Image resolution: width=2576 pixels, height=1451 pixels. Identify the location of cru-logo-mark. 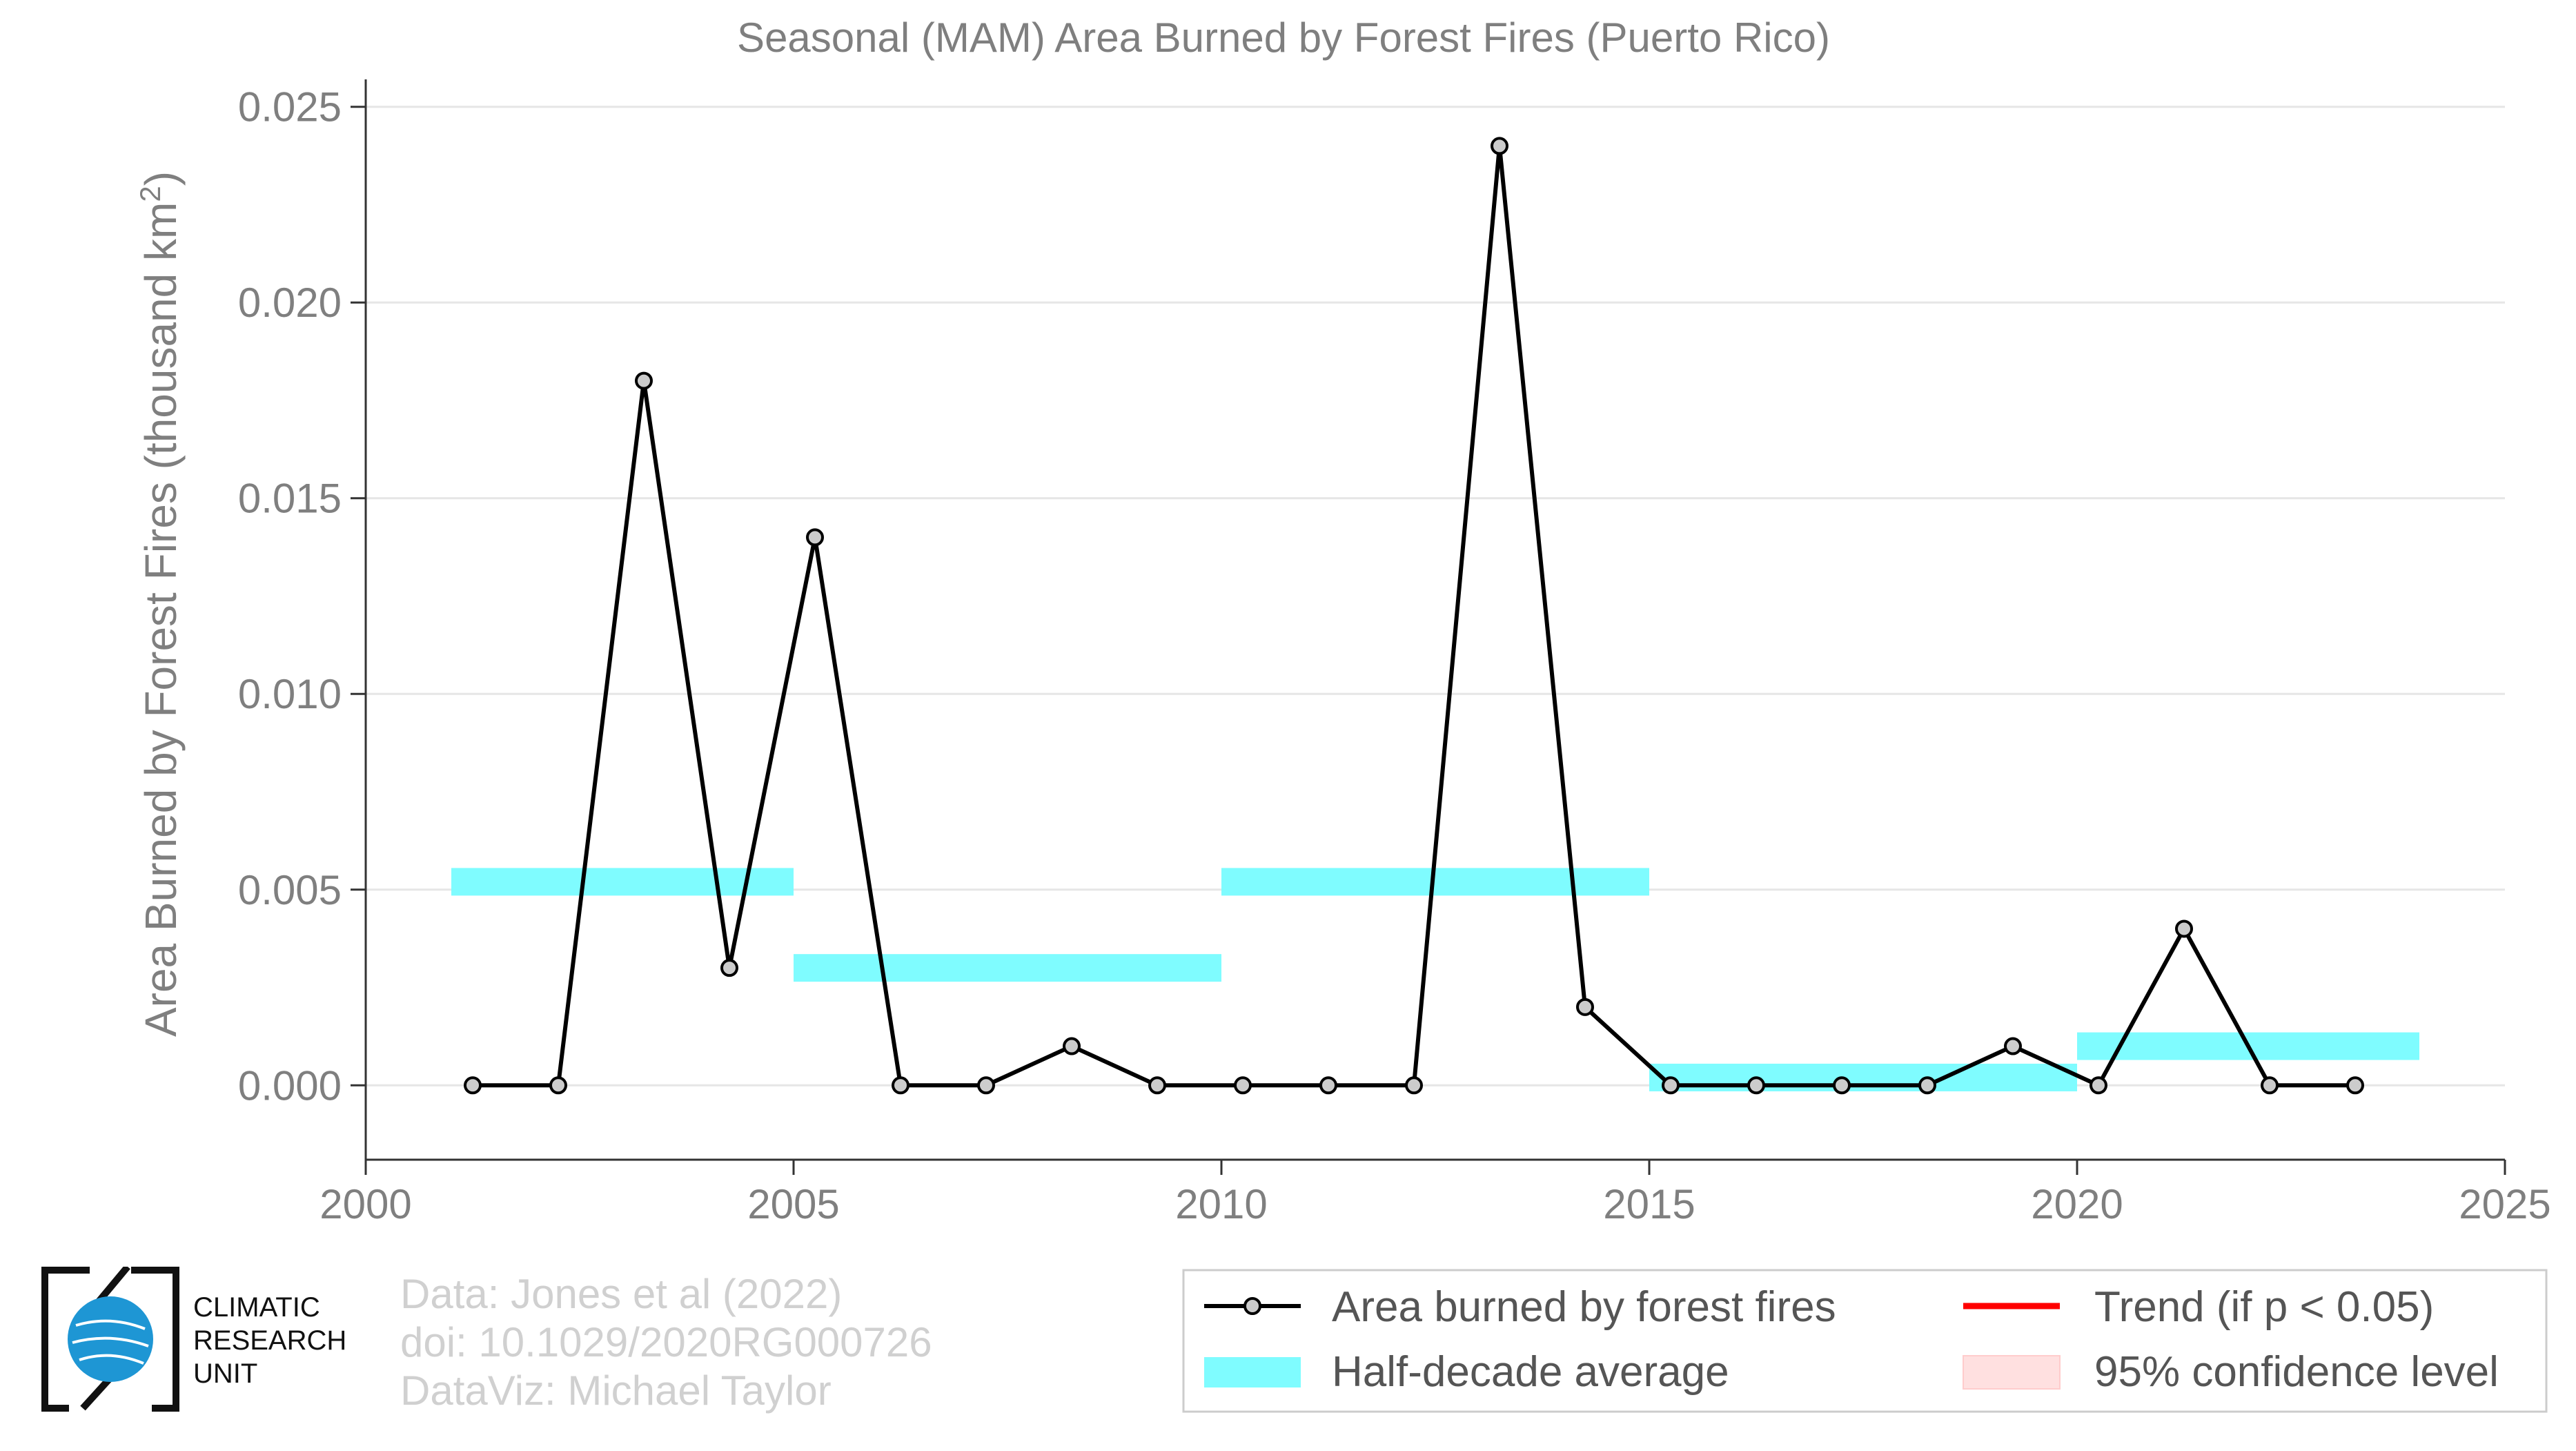
(110, 1338).